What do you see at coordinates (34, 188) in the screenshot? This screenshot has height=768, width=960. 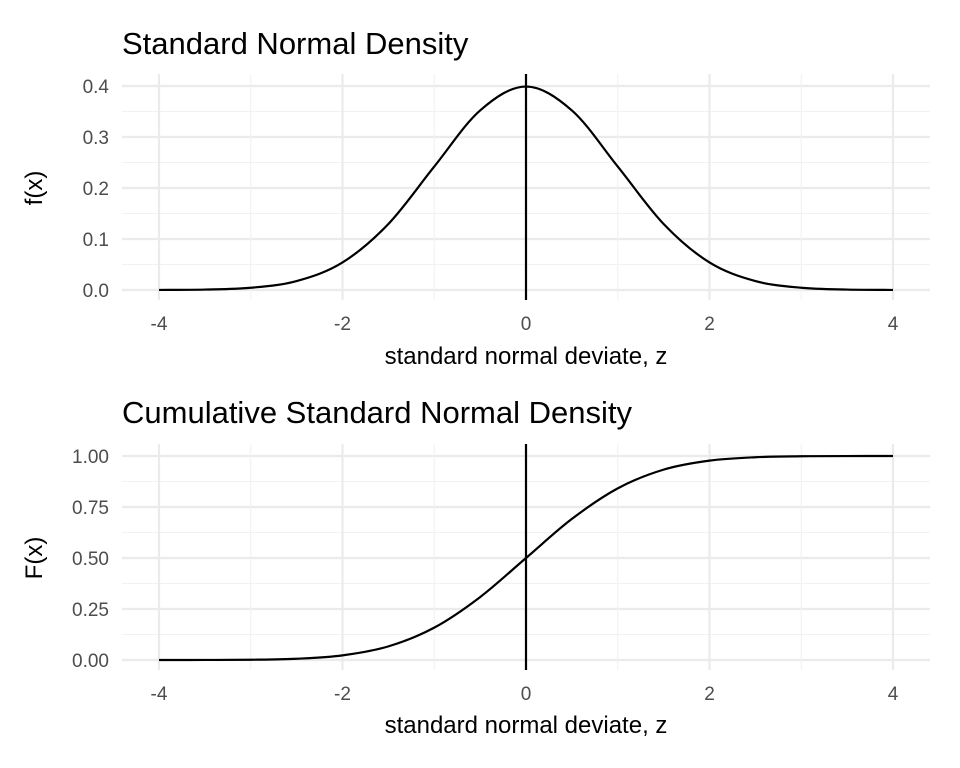 I see `density-y-axis-label: f(x)` at bounding box center [34, 188].